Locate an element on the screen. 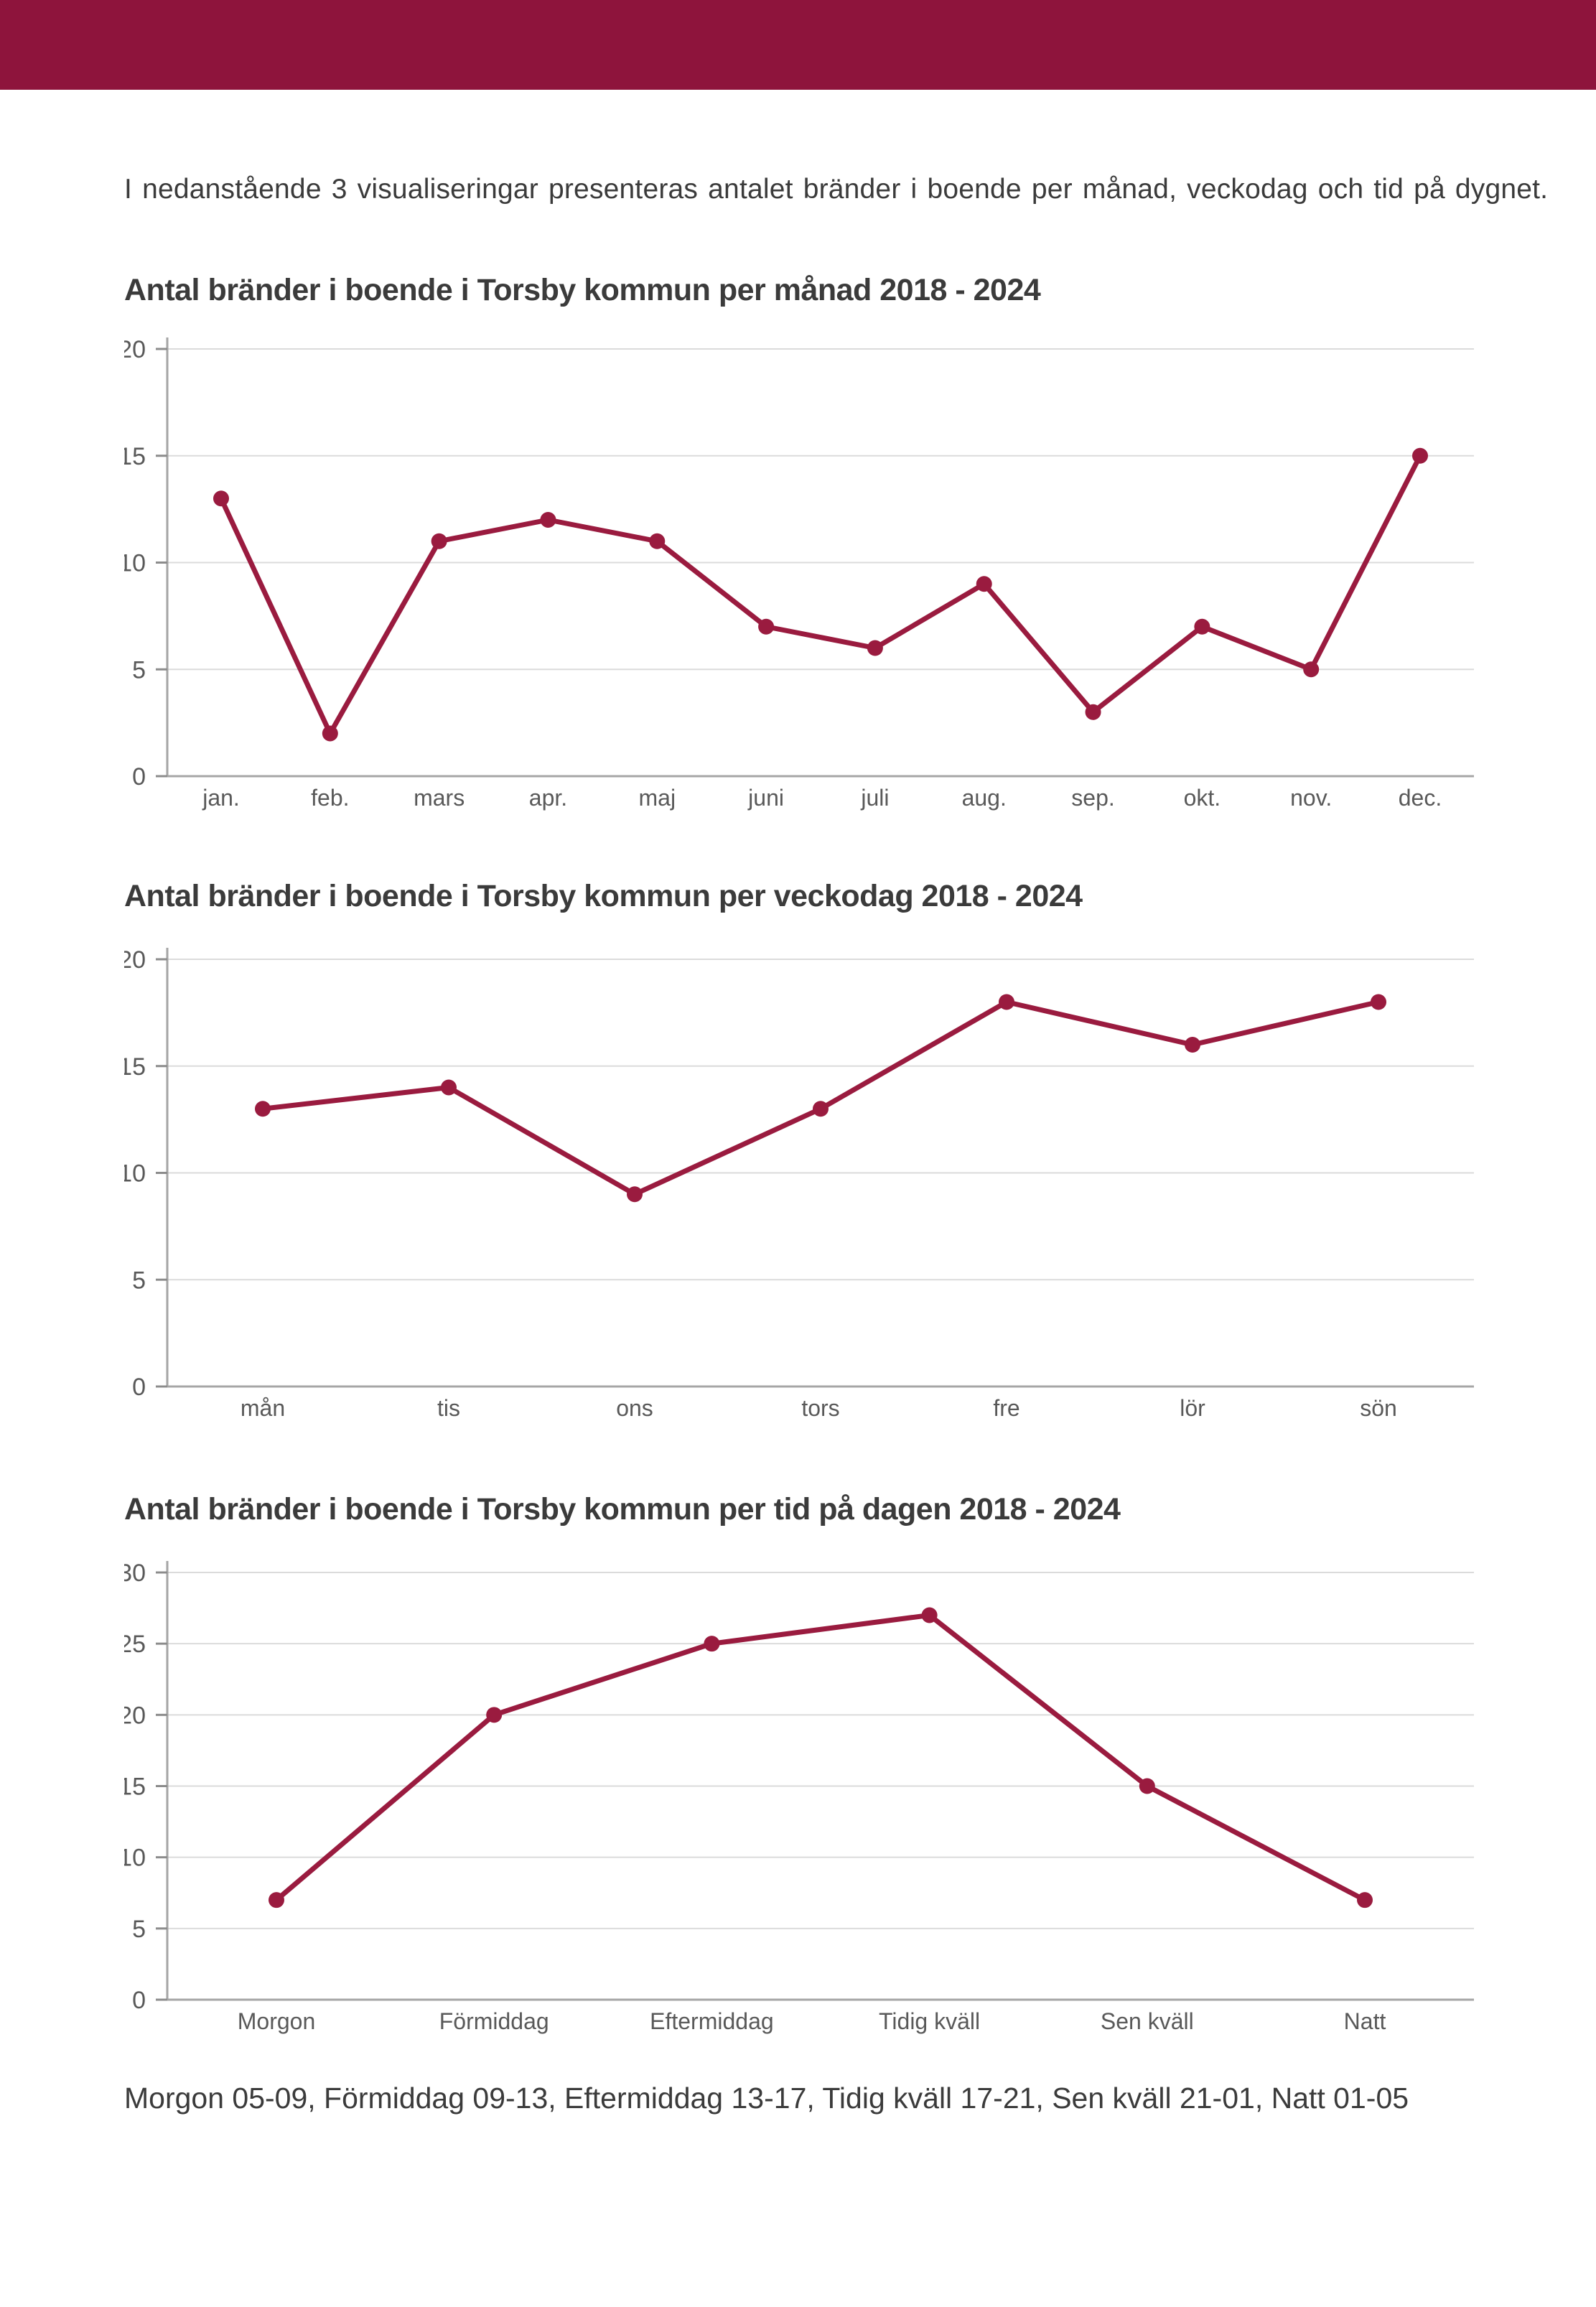  x-tick-label: mån is located at coordinates (263, 1408).